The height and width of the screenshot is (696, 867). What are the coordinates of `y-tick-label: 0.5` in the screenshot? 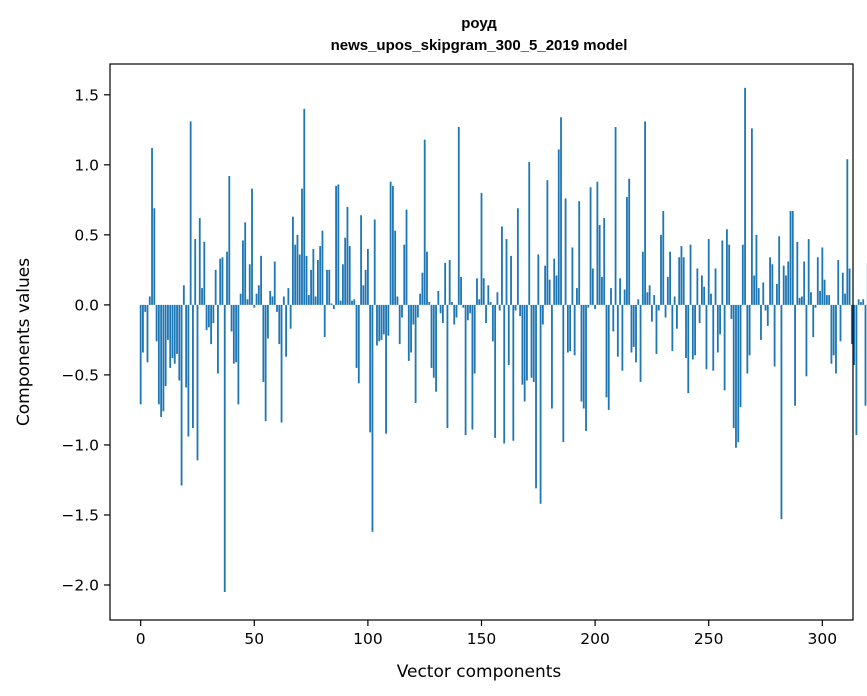 It's located at (86, 235).